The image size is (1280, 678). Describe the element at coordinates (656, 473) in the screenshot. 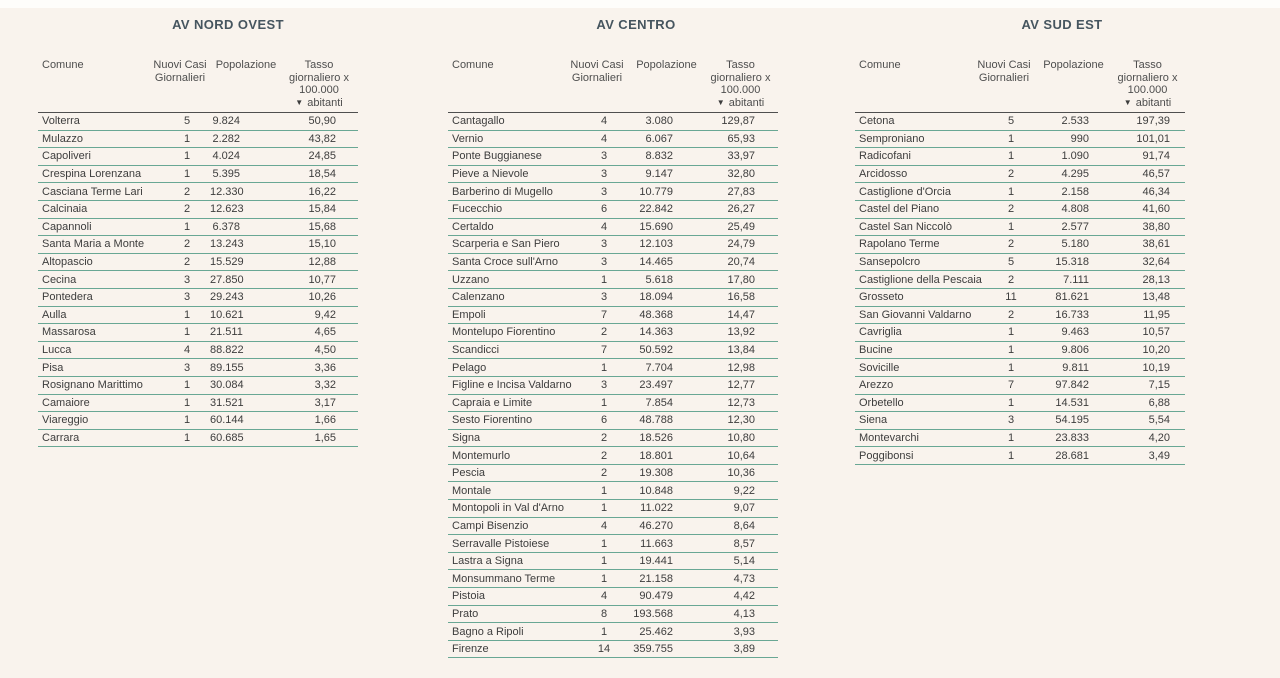

I see `cell-popolazione: 19.308` at that location.